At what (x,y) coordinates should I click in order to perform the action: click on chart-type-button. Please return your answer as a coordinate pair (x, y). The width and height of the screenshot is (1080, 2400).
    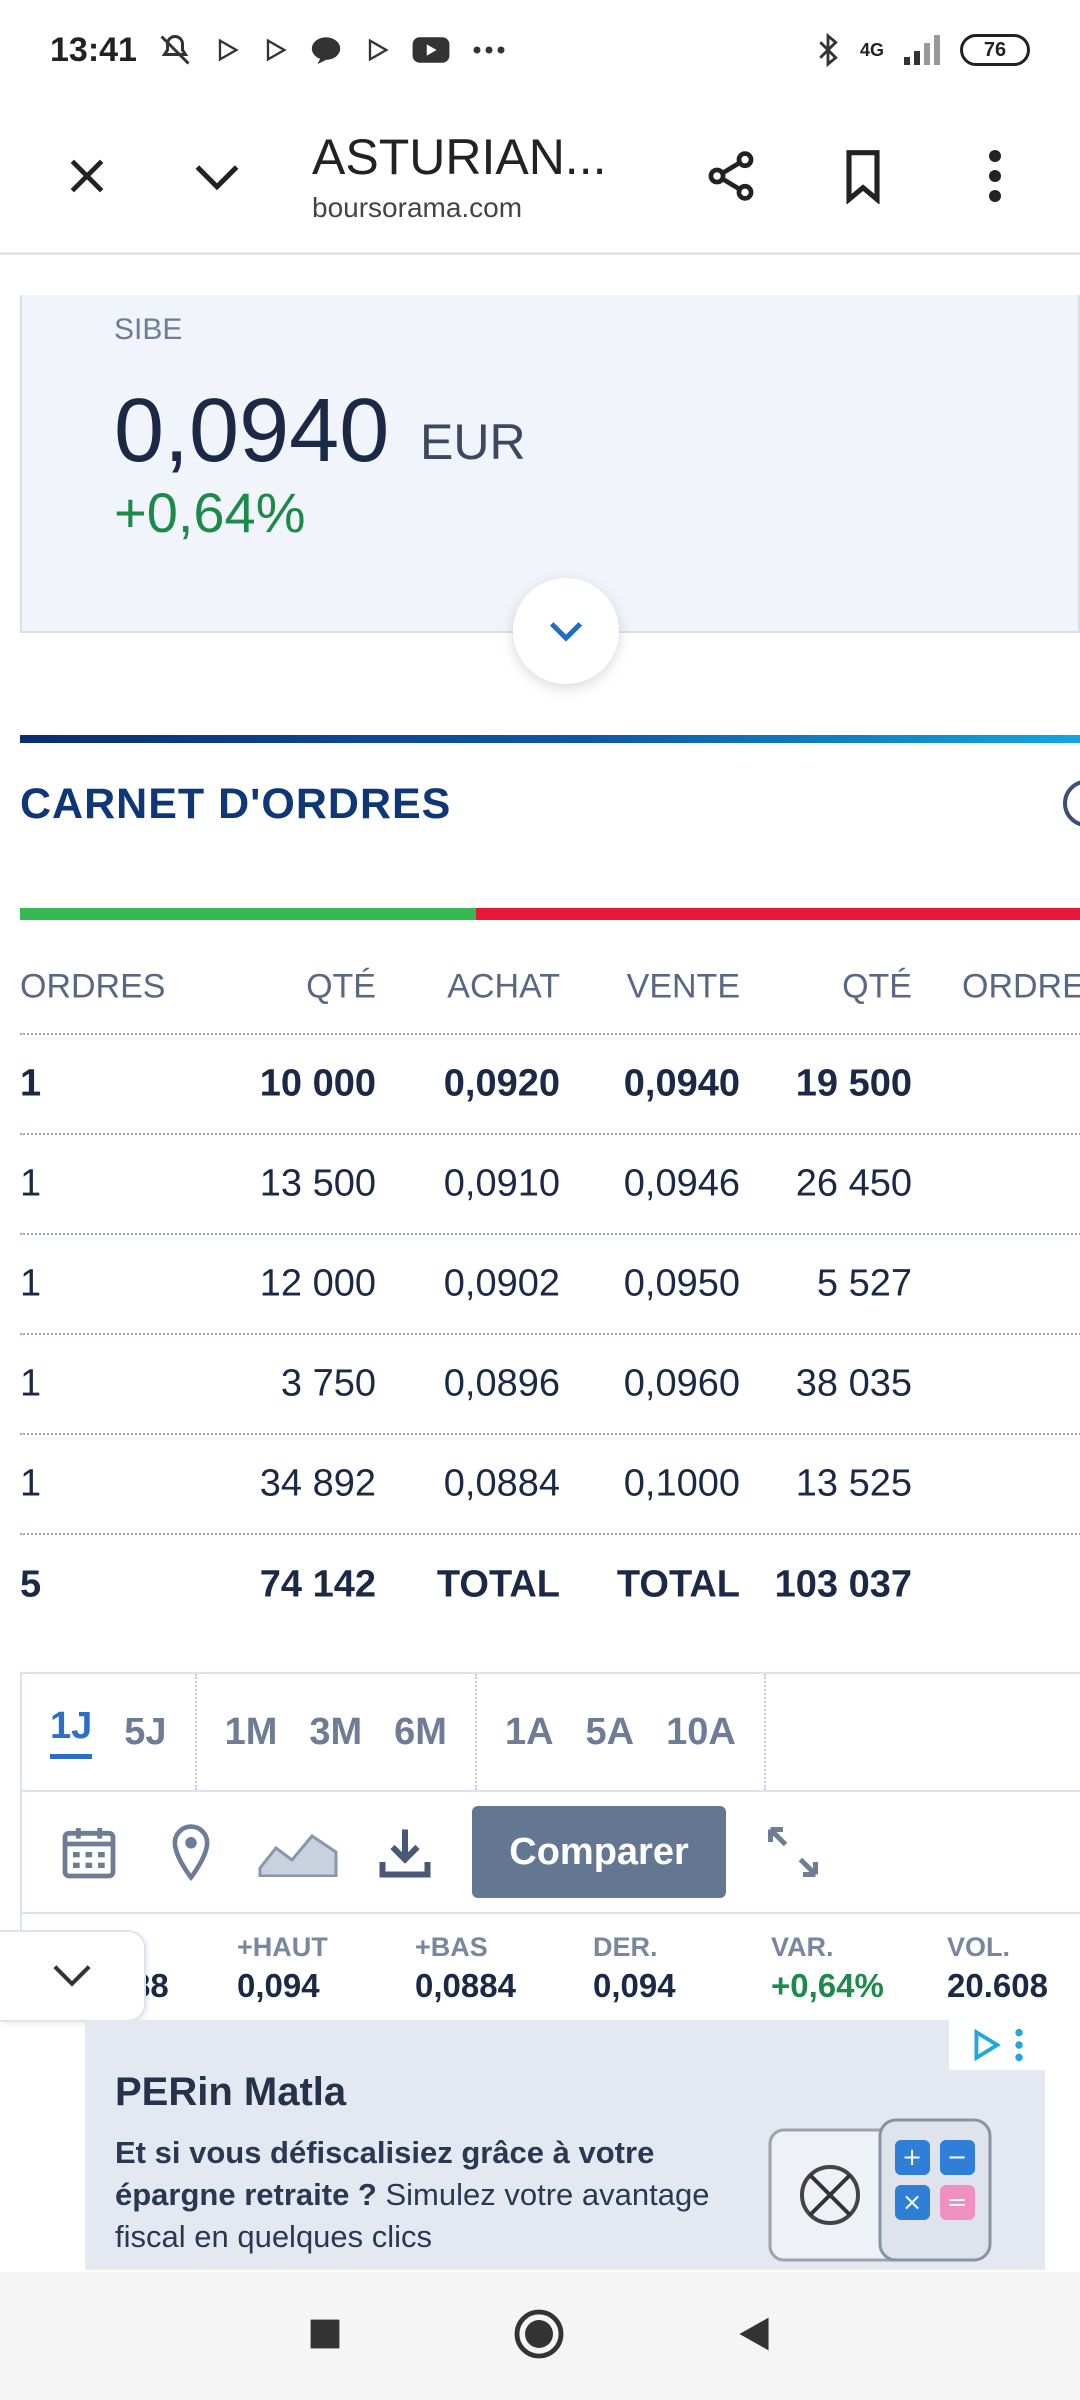
    Looking at the image, I should click on (298, 1852).